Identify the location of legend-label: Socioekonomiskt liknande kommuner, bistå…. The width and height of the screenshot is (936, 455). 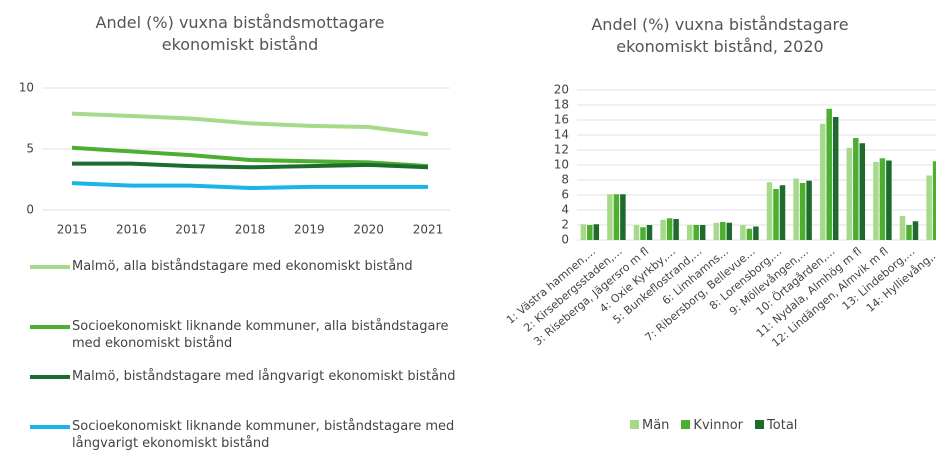
(263, 435).